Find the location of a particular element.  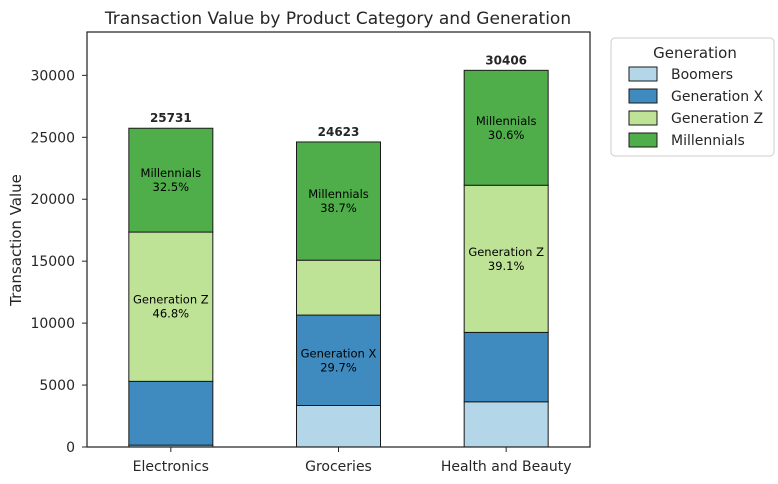

y-tick-label: 20000 is located at coordinates (52, 200).